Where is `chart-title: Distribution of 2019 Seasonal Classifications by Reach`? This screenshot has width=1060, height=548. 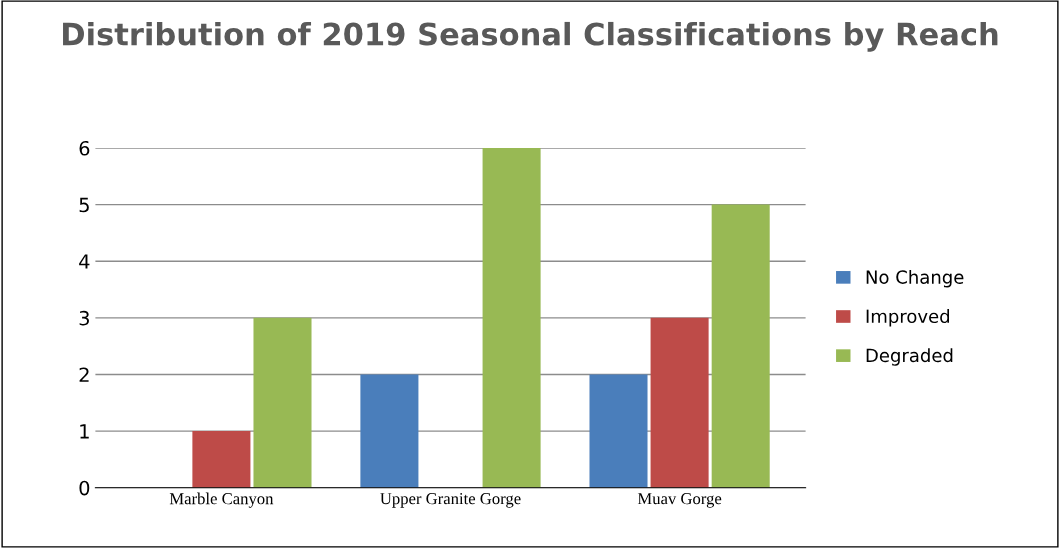
chart-title: Distribution of 2019 Seasonal Classifications by Reach is located at coordinates (530, 36).